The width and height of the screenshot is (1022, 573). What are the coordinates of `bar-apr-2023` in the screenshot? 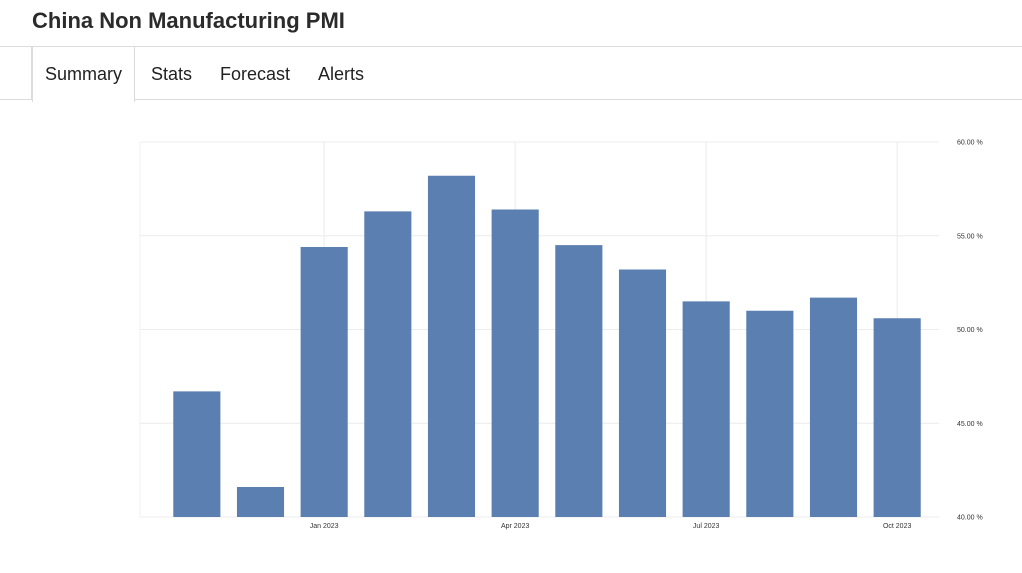 It's located at (515, 363).